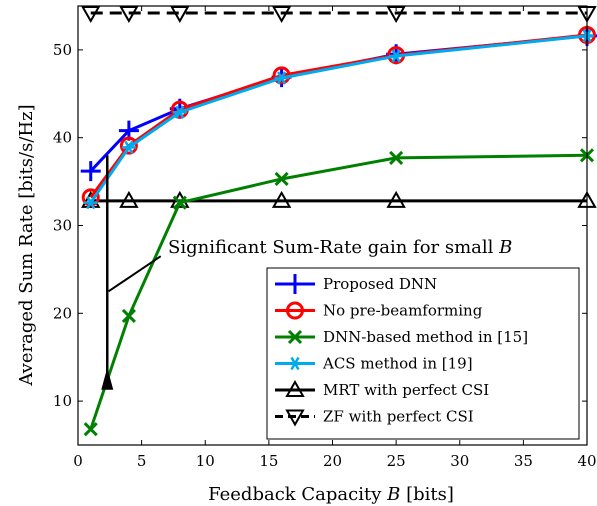 This screenshot has height=506, width=597. What do you see at coordinates (297, 494) in the screenshot?
I see `x-axis-title-text: Feedback Capacity` at bounding box center [297, 494].